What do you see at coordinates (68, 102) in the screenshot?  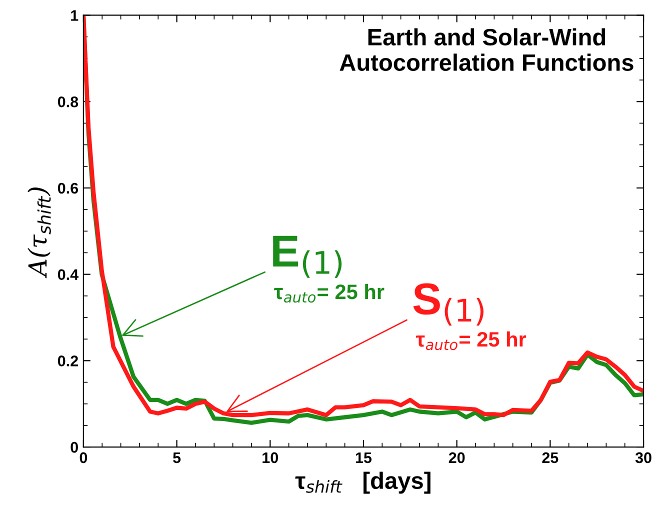 I see `y-tick-label: 0.8` at bounding box center [68, 102].